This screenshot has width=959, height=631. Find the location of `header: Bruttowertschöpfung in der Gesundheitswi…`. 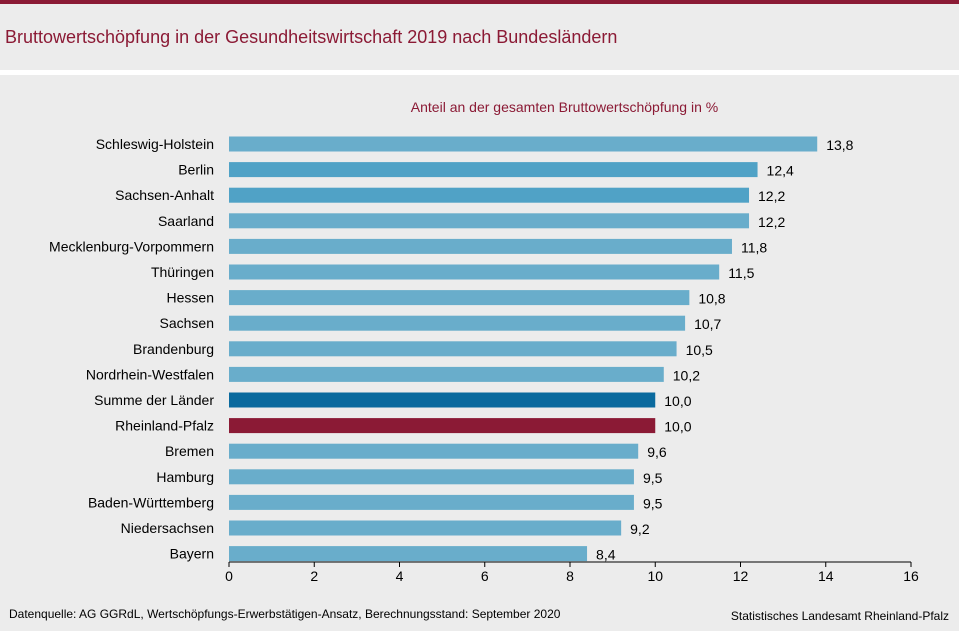

header: Bruttowertschöpfung in der Gesundheitswi… is located at coordinates (479, 37).